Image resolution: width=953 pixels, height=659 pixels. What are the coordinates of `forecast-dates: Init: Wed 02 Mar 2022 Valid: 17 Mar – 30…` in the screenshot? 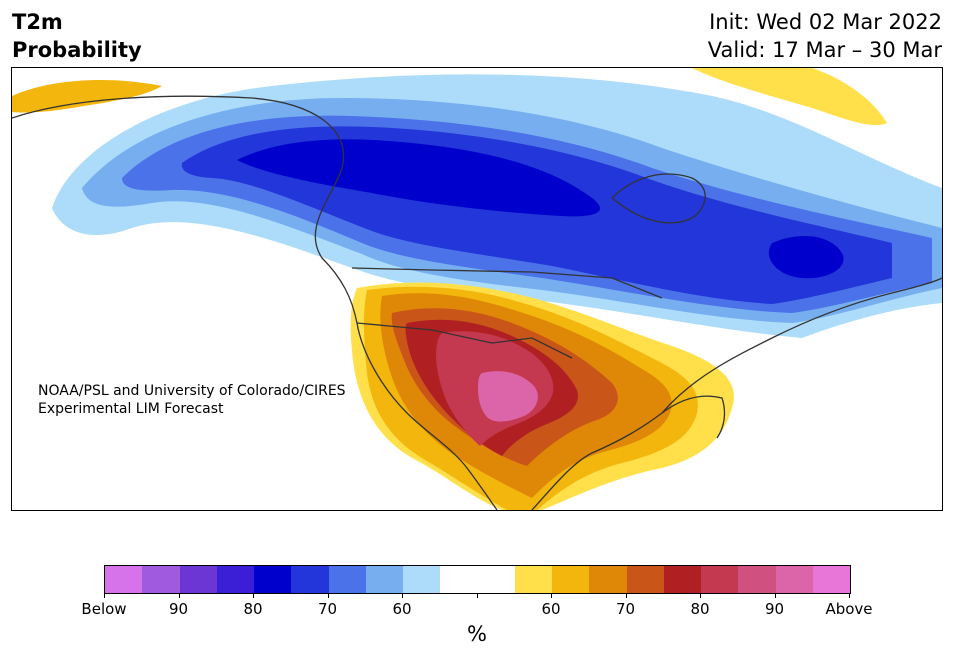 It's located at (825, 36).